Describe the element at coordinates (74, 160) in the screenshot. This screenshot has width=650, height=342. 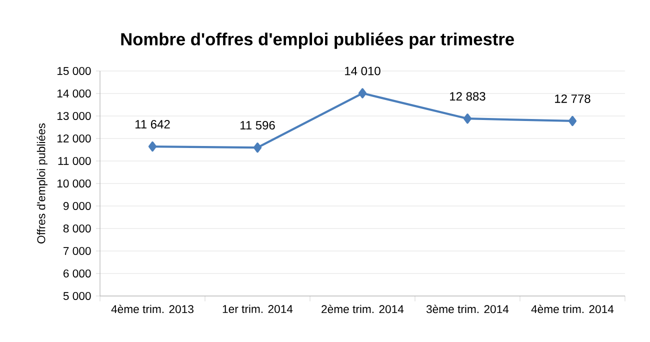
I see `y-tick-label: 11 000` at that location.